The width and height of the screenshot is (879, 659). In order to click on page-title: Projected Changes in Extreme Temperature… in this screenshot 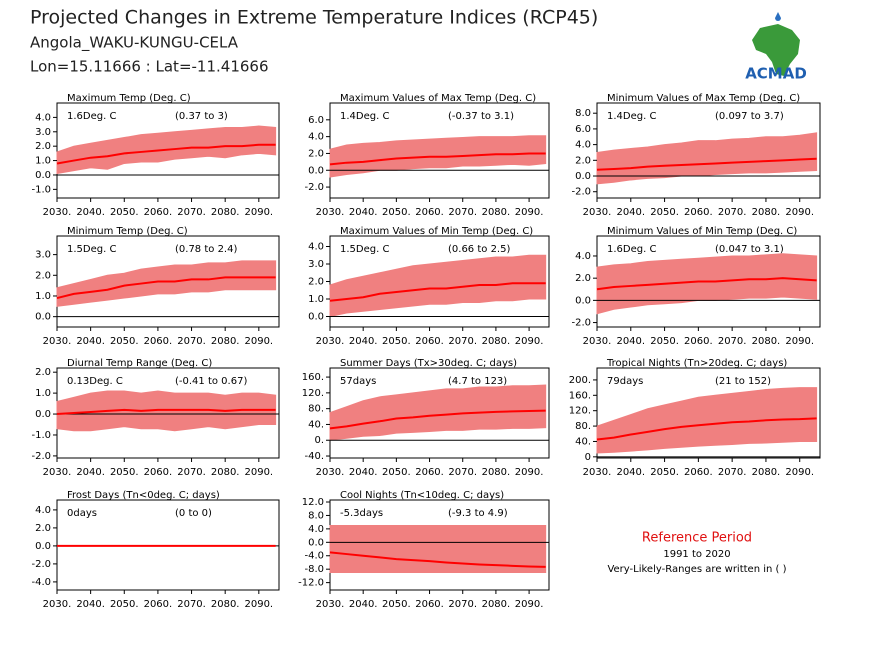, I will do `click(314, 18)`.